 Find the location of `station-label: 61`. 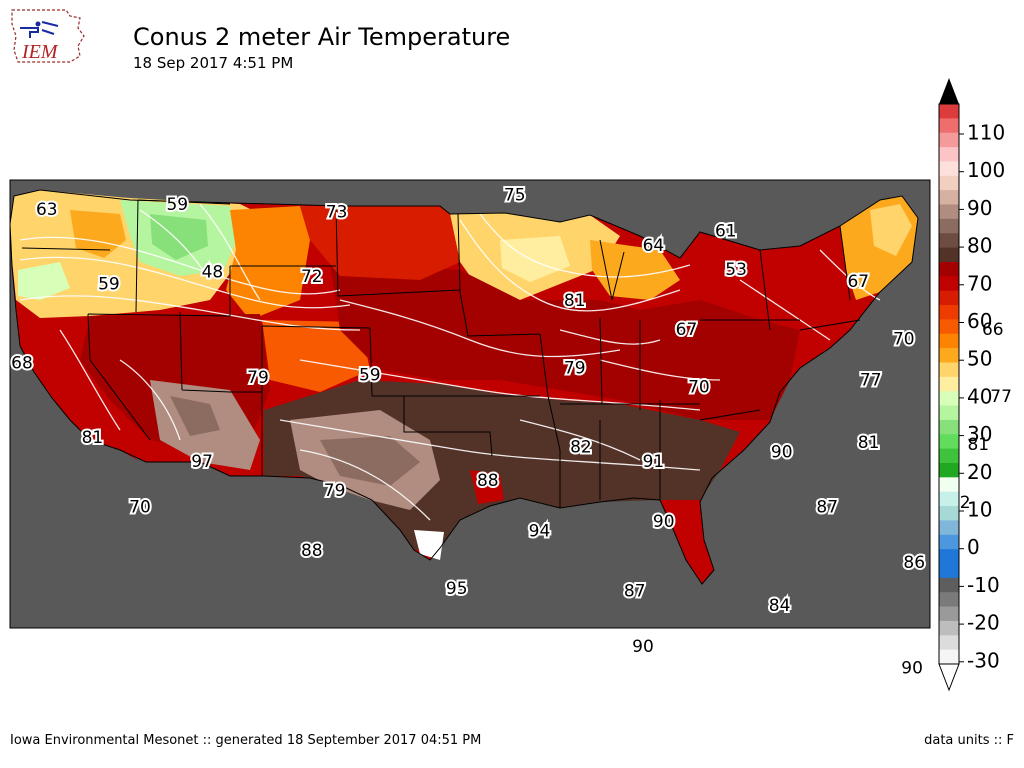

station-label: 61 is located at coordinates (726, 232).